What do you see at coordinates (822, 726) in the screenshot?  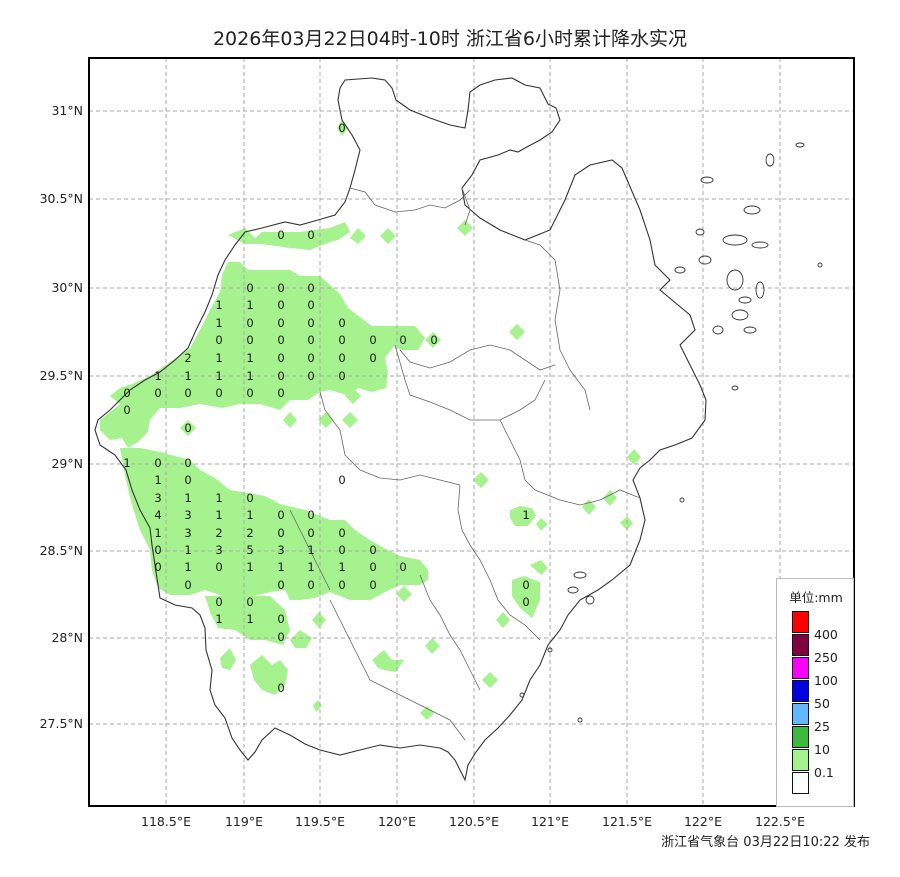 I see `legend-label: 25` at bounding box center [822, 726].